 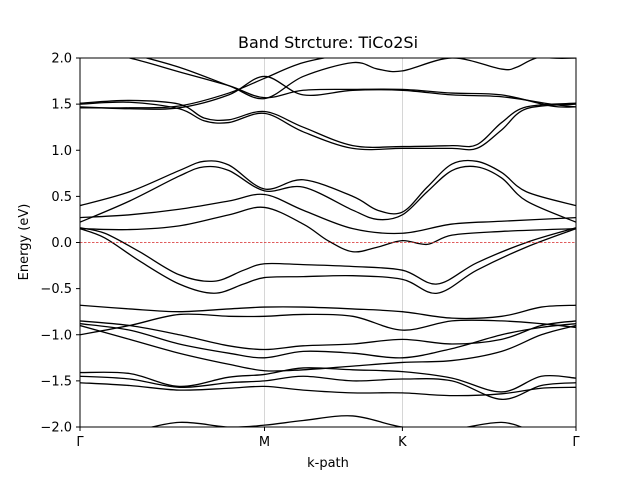 What do you see at coordinates (61, 105) in the screenshot?
I see `y-tick-label: 1.5` at bounding box center [61, 105].